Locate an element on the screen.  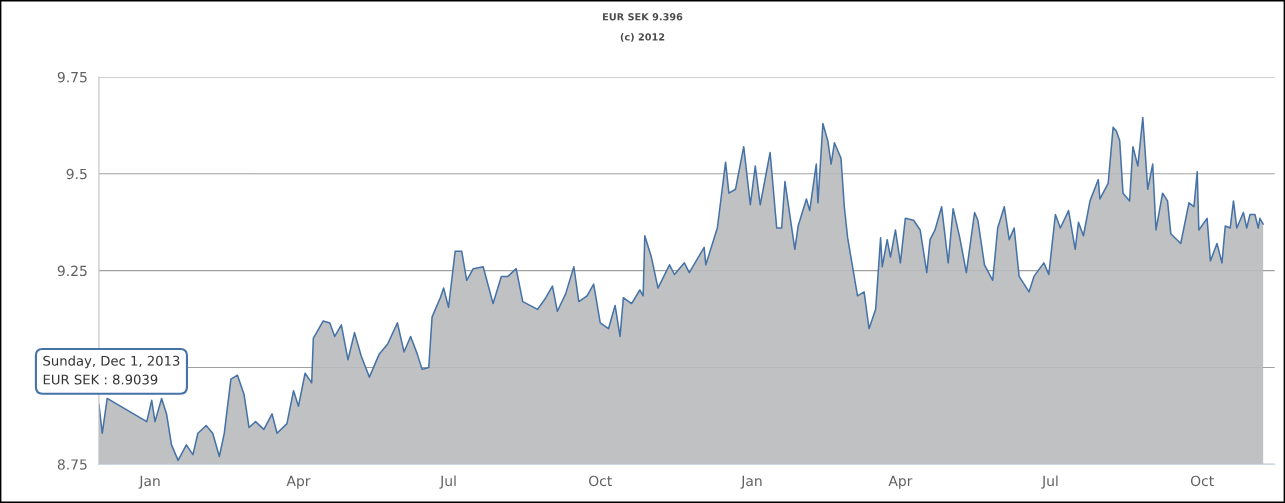
y-tick-label: 8.75 is located at coordinates (72, 464).